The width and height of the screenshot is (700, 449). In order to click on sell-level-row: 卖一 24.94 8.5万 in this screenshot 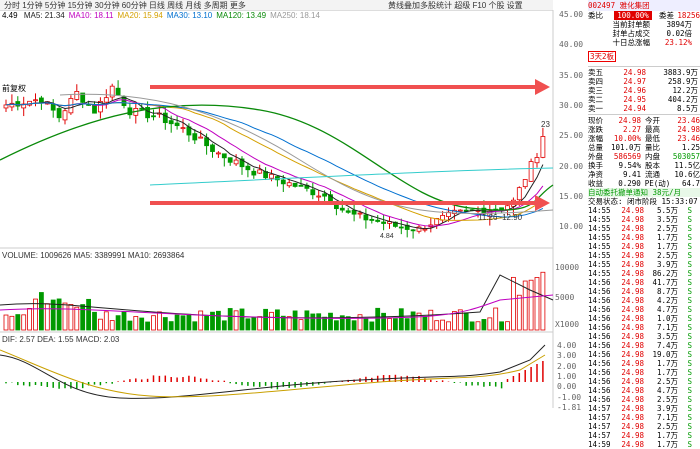, I will do `click(644, 108)`.